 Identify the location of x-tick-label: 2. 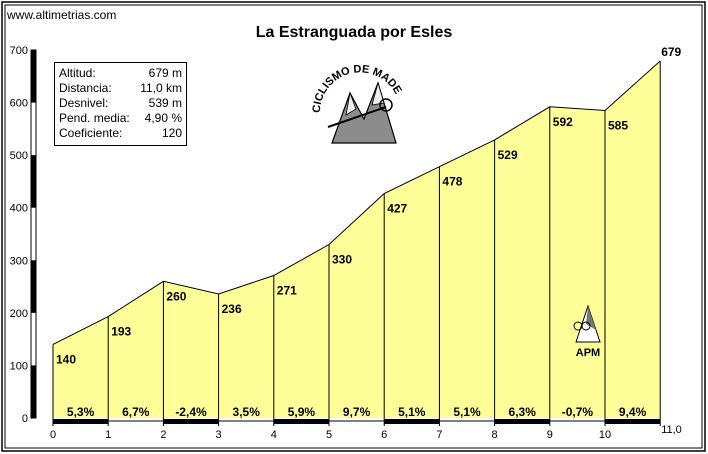
(163, 435).